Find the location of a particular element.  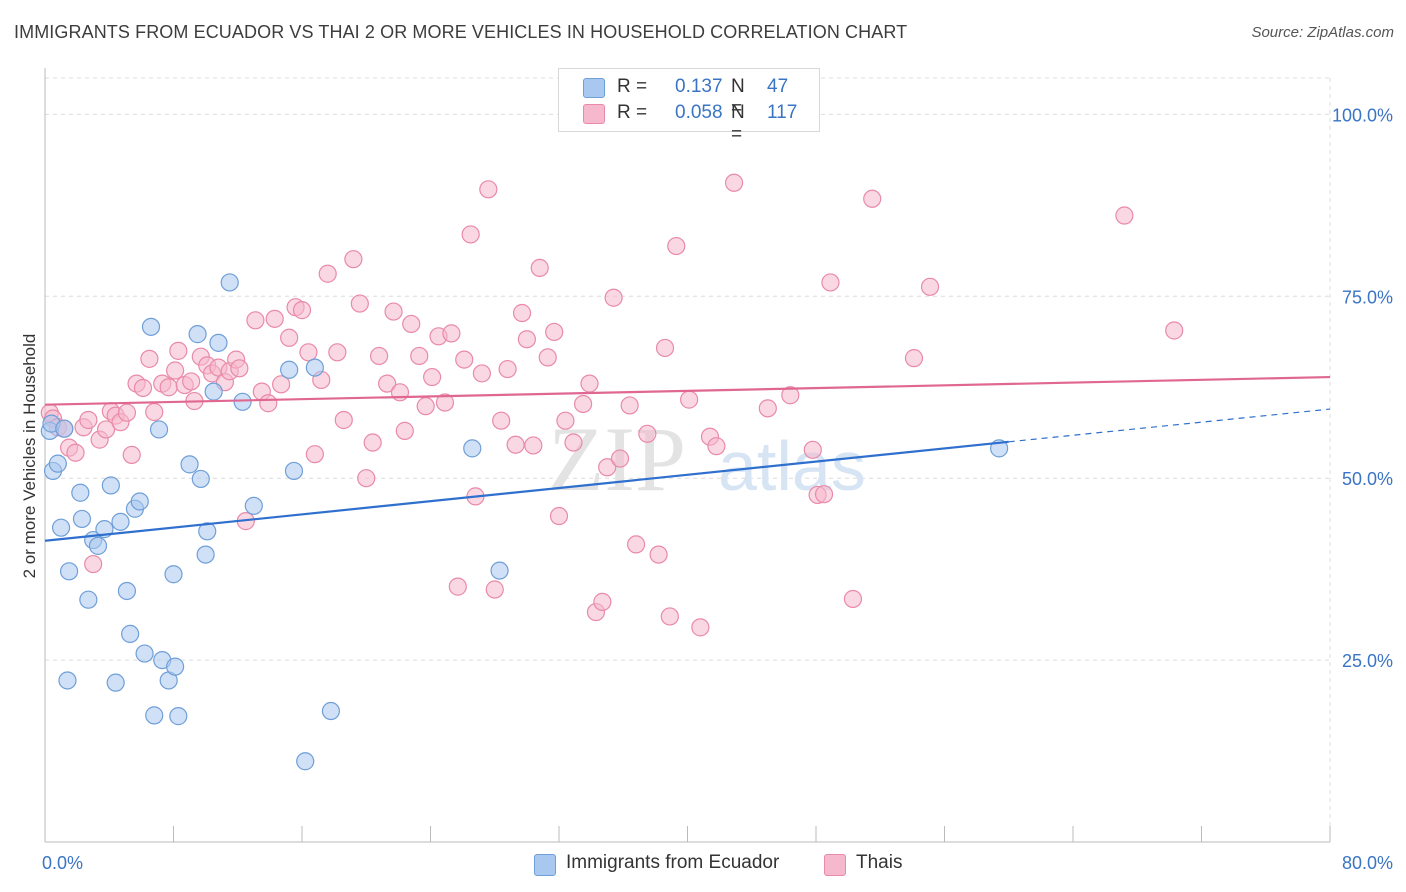

legend-r-value: 0.137 is located at coordinates (699, 86).